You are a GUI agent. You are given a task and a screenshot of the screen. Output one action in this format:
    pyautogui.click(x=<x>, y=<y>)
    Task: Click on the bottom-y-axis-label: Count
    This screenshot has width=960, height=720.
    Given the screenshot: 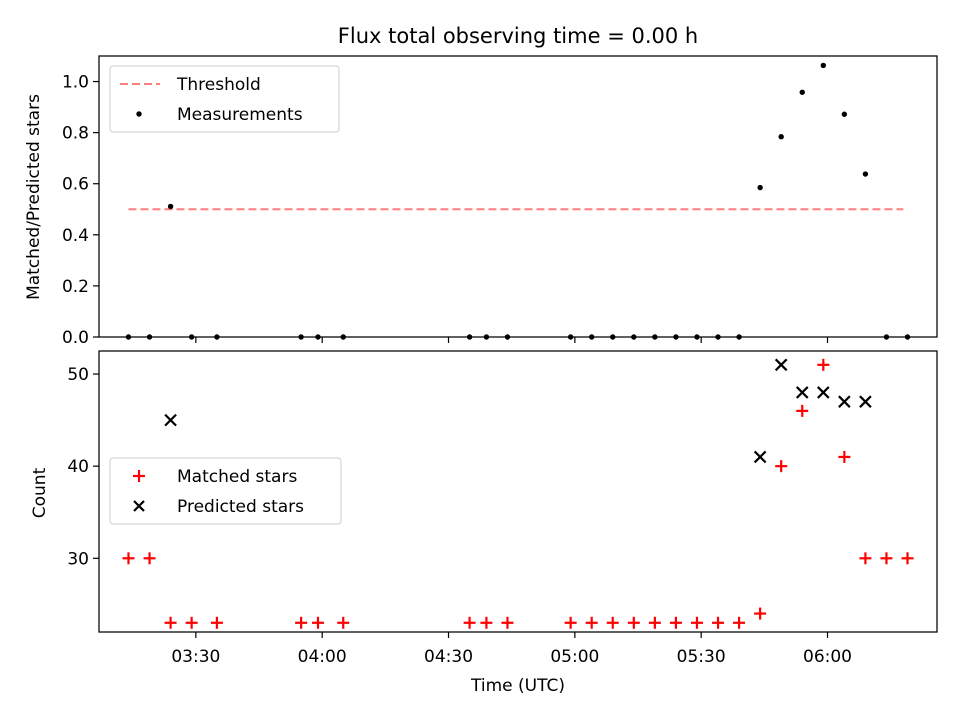 What is the action you would take?
    pyautogui.click(x=40, y=492)
    